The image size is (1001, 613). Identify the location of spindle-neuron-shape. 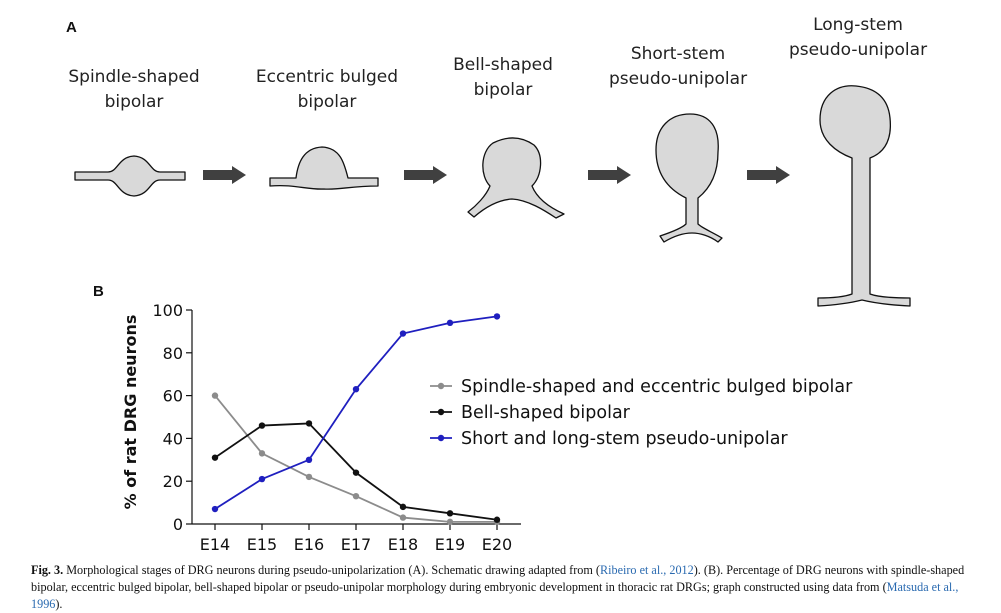
(130, 176).